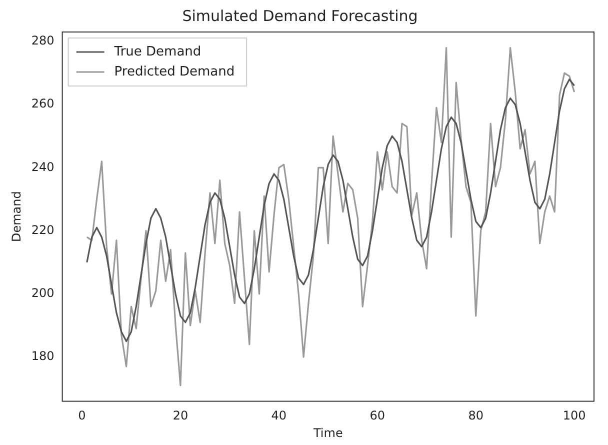  What do you see at coordinates (42, 293) in the screenshot?
I see `y-tick-label: 200` at bounding box center [42, 293].